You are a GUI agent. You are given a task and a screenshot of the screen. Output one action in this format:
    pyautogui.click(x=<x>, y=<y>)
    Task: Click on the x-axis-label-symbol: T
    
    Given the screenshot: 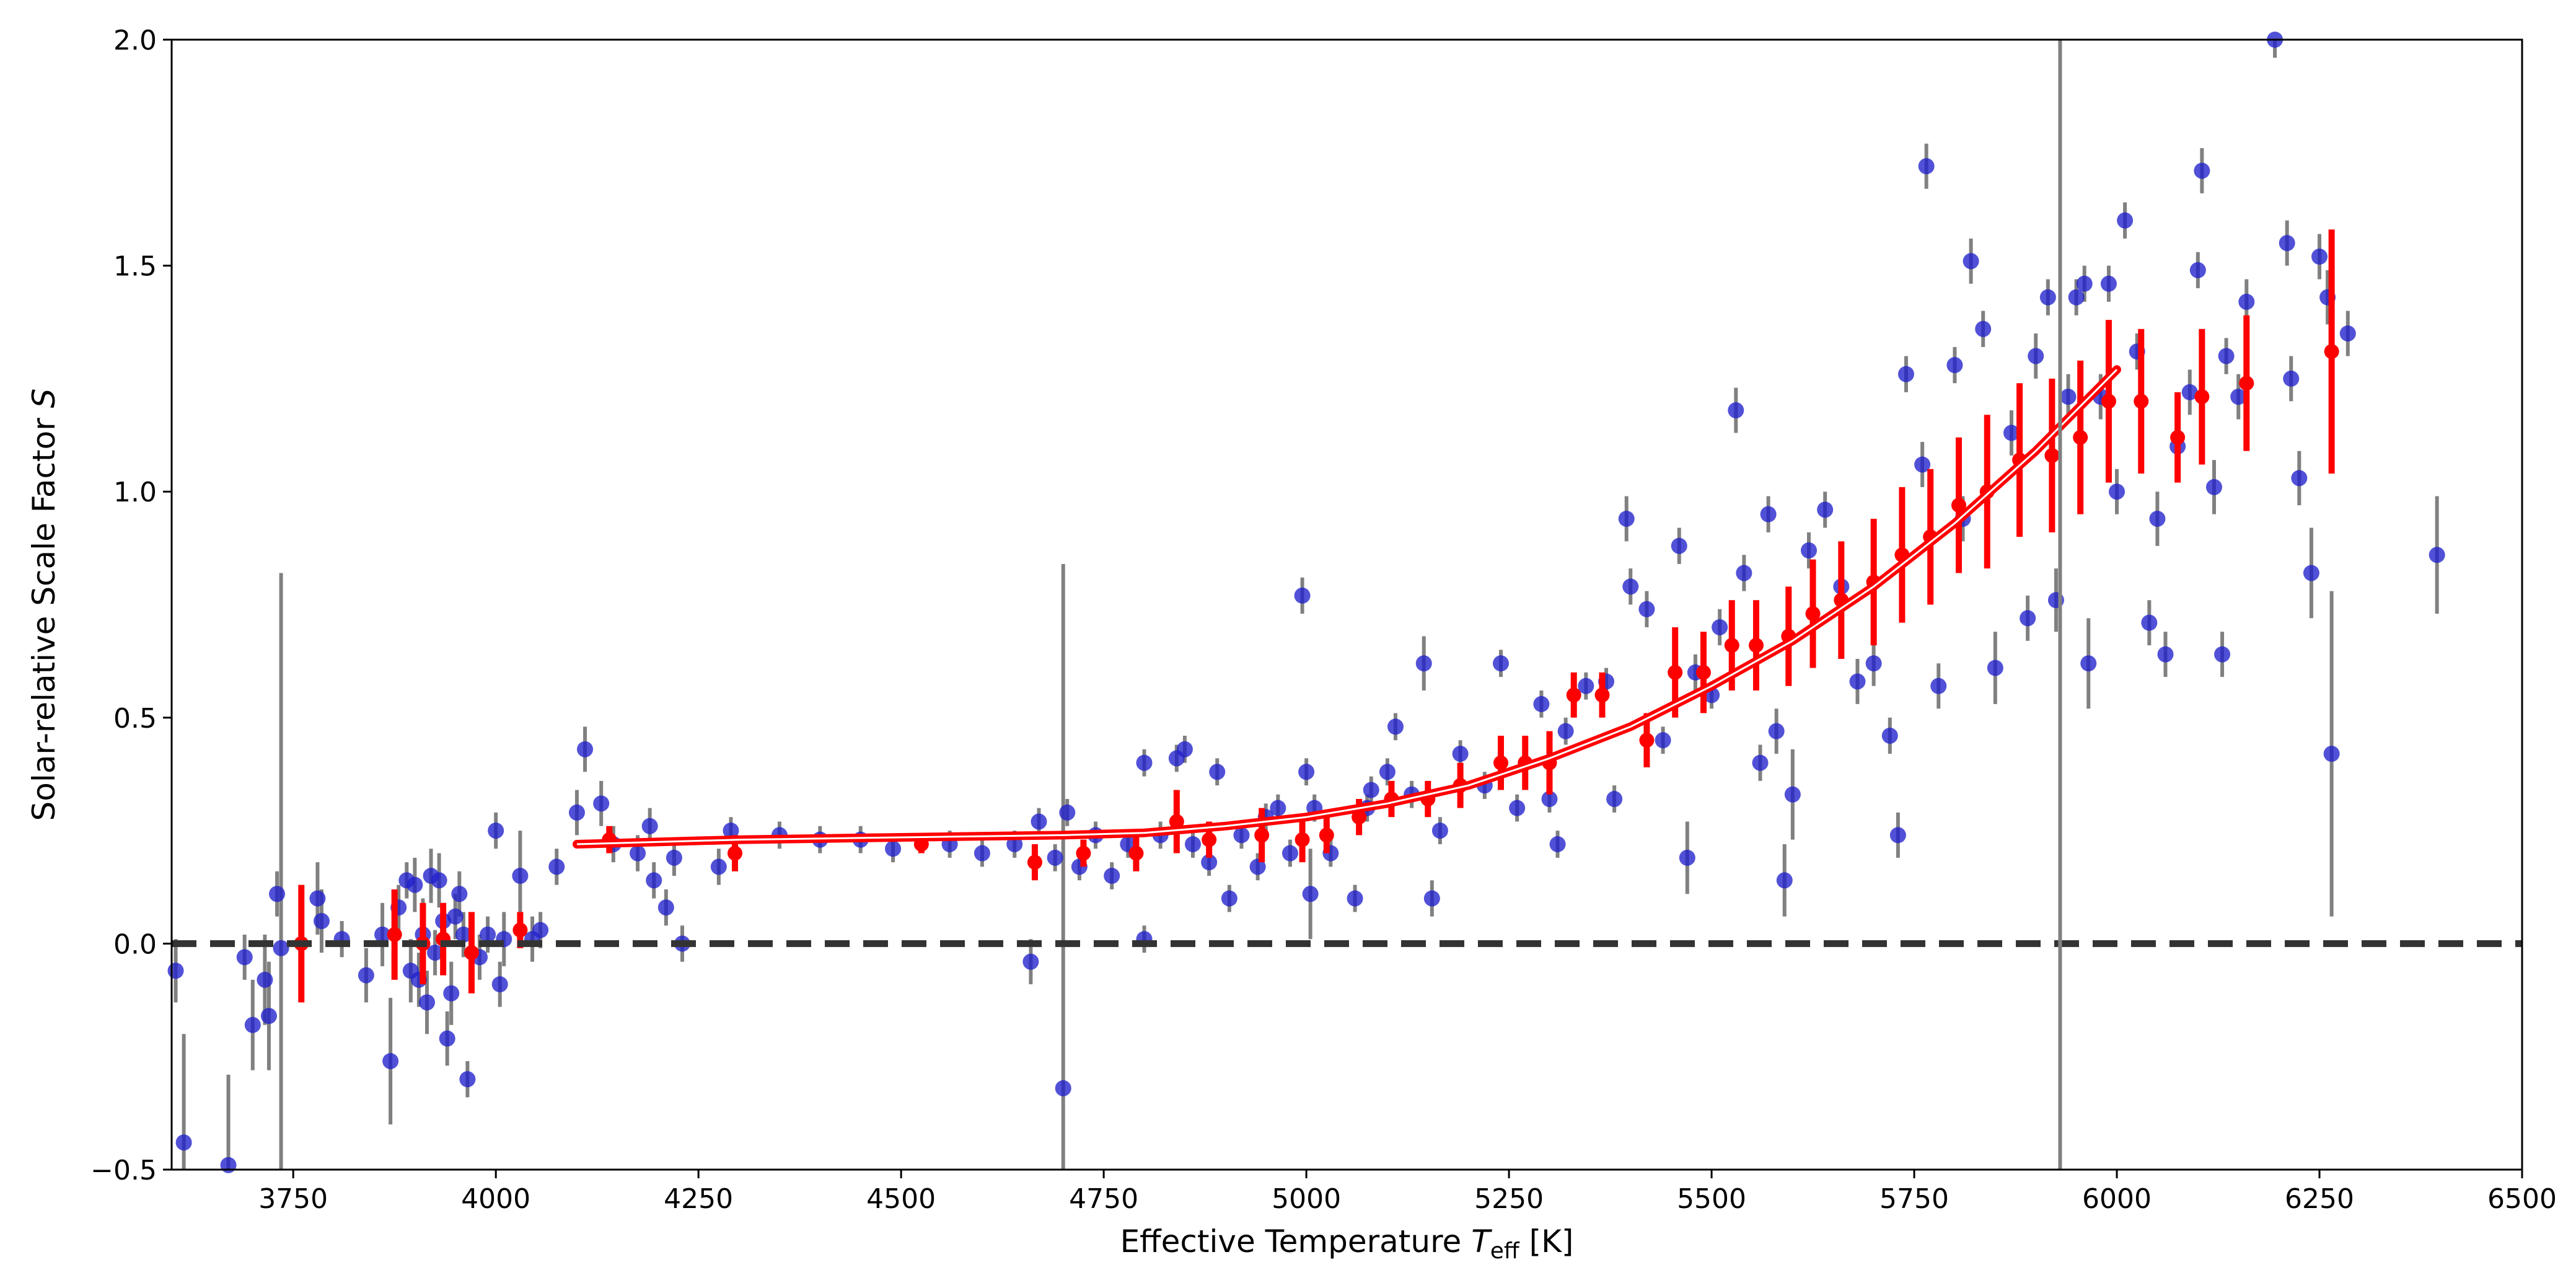 What is the action you would take?
    pyautogui.click(x=1482, y=1241)
    